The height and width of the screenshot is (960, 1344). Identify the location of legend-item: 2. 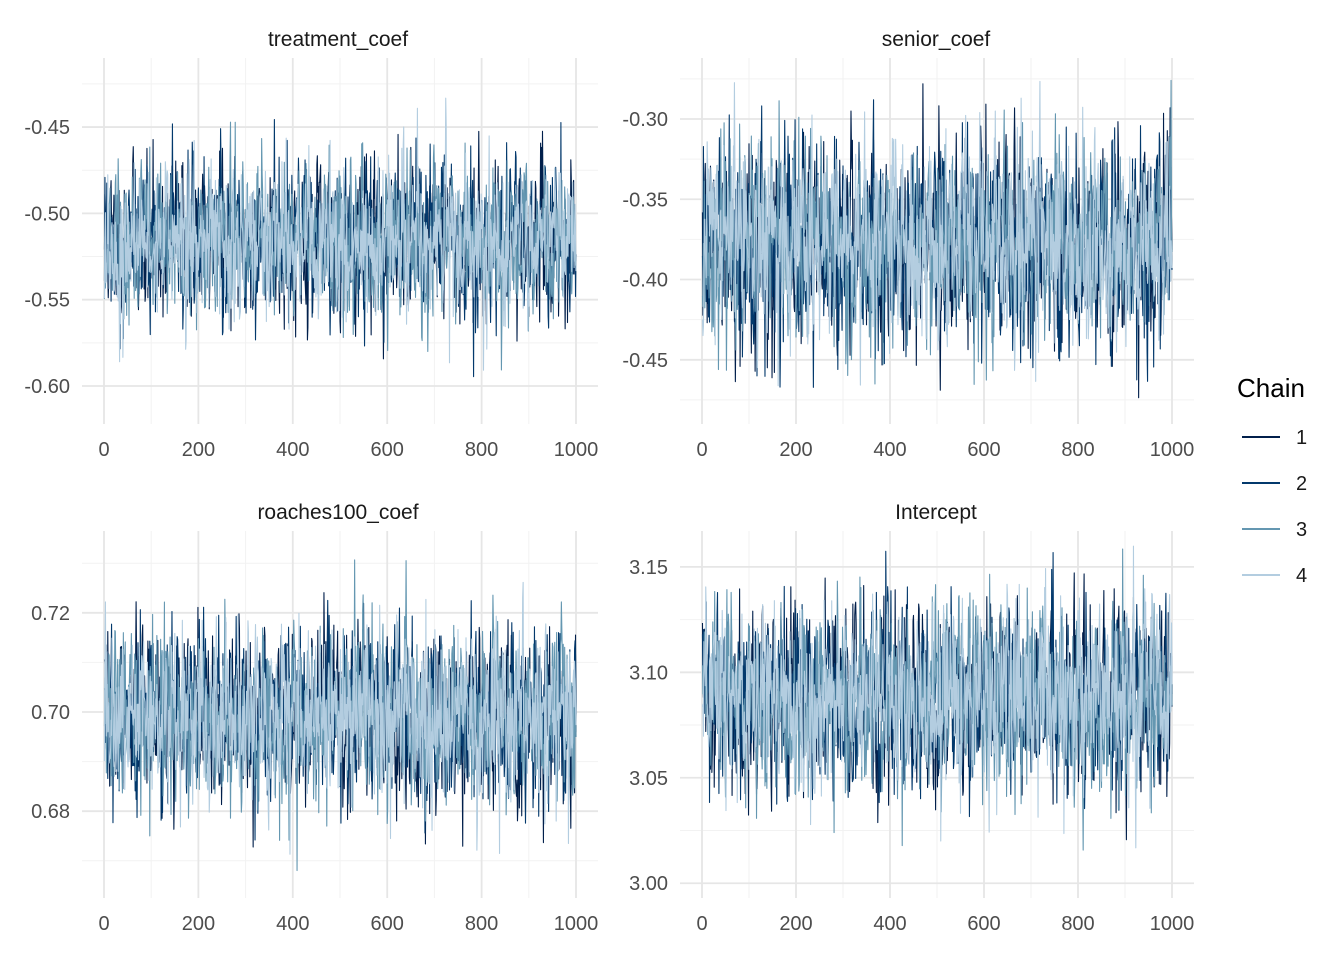
(1274, 484).